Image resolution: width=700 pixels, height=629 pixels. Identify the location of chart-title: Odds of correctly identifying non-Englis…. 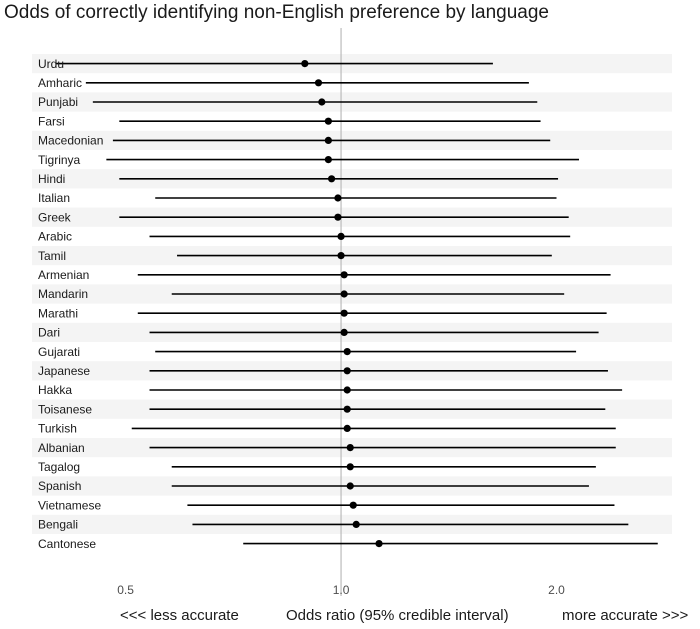
(276, 12).